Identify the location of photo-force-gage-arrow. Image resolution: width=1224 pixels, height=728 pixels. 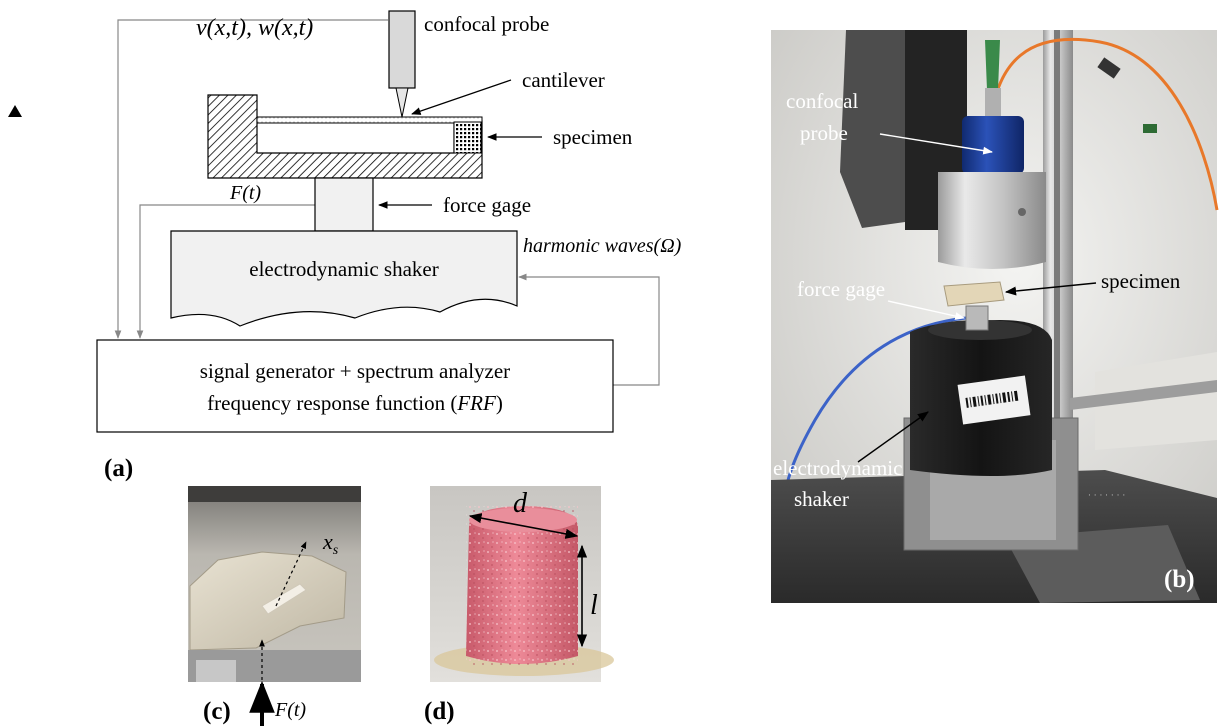
(926, 310).